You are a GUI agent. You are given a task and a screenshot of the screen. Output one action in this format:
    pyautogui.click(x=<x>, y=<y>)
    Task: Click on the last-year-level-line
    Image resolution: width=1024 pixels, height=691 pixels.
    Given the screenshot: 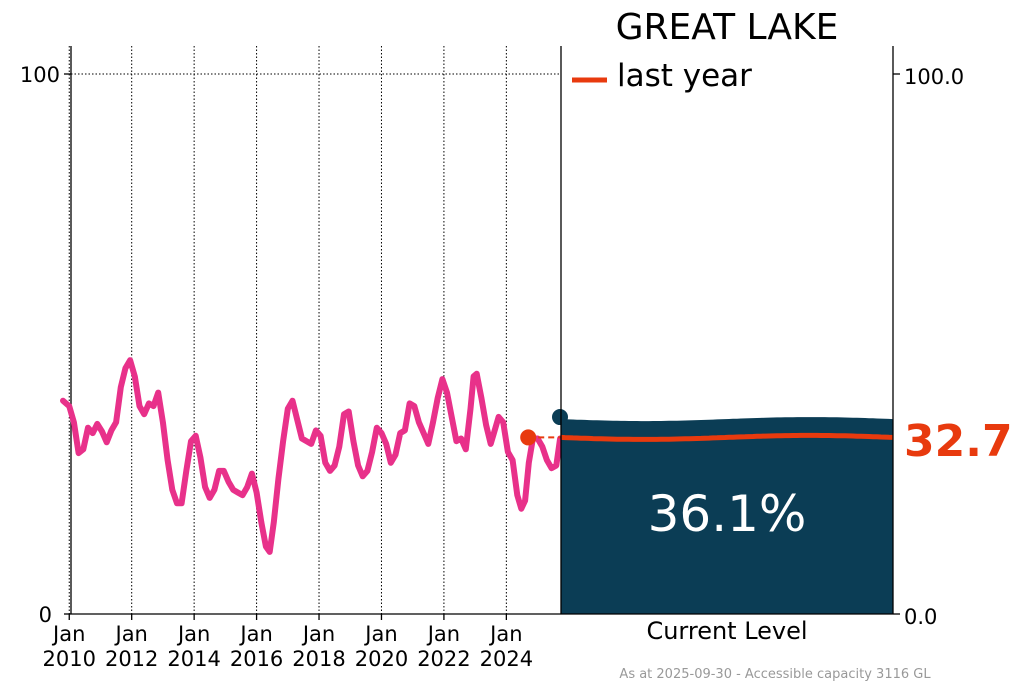 What is the action you would take?
    pyautogui.click(x=727, y=437)
    